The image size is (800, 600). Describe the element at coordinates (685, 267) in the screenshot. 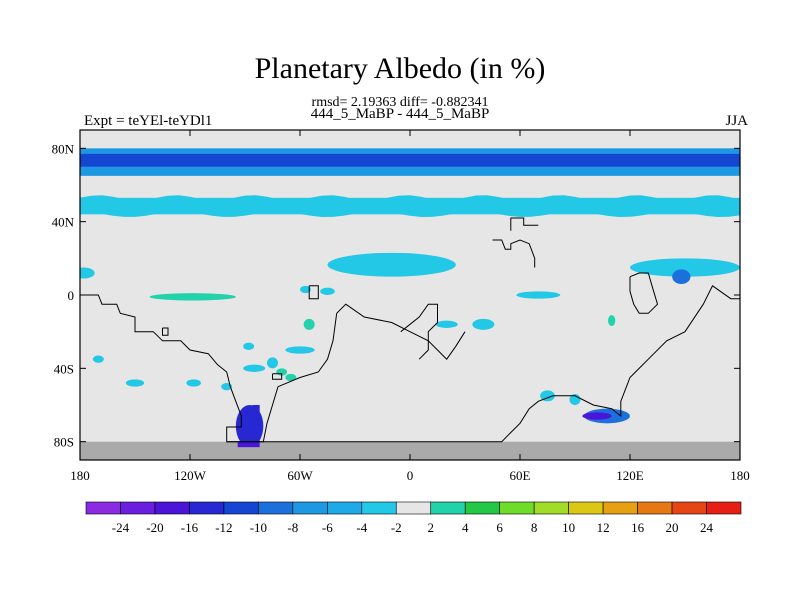

I see `region-asian-monsoon` at that location.